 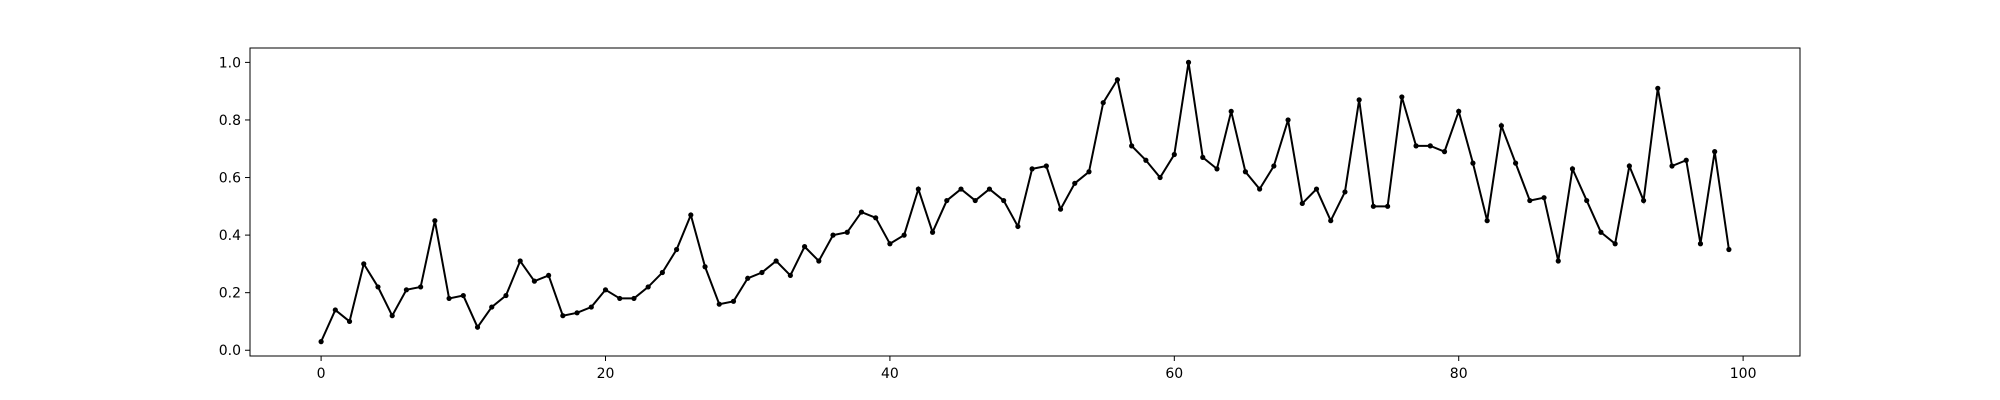 I want to click on y-tick-label: 1.0, so click(x=230, y=63).